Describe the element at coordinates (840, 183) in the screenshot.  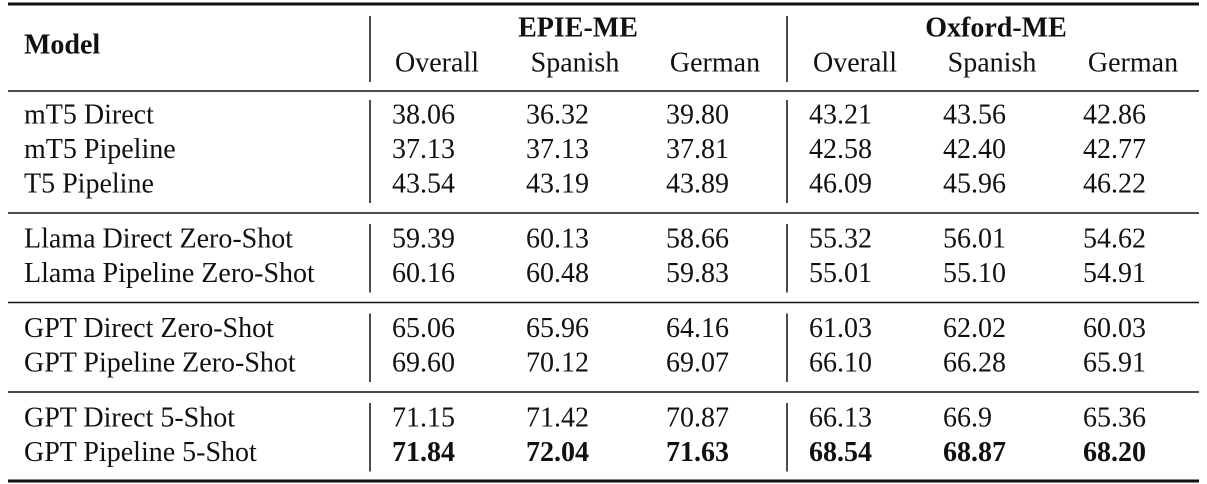
I see `cell-value: 46.09` at that location.